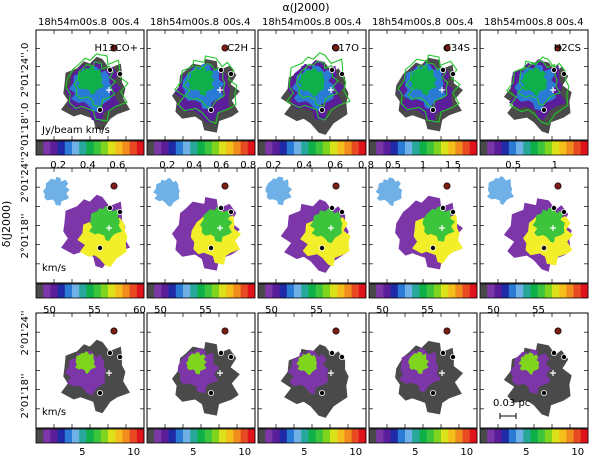 Image resolution: width=600 pixels, height=457 pixels. I want to click on ra-tick-main-2: 18h54m00s.8, so click(184, 22).